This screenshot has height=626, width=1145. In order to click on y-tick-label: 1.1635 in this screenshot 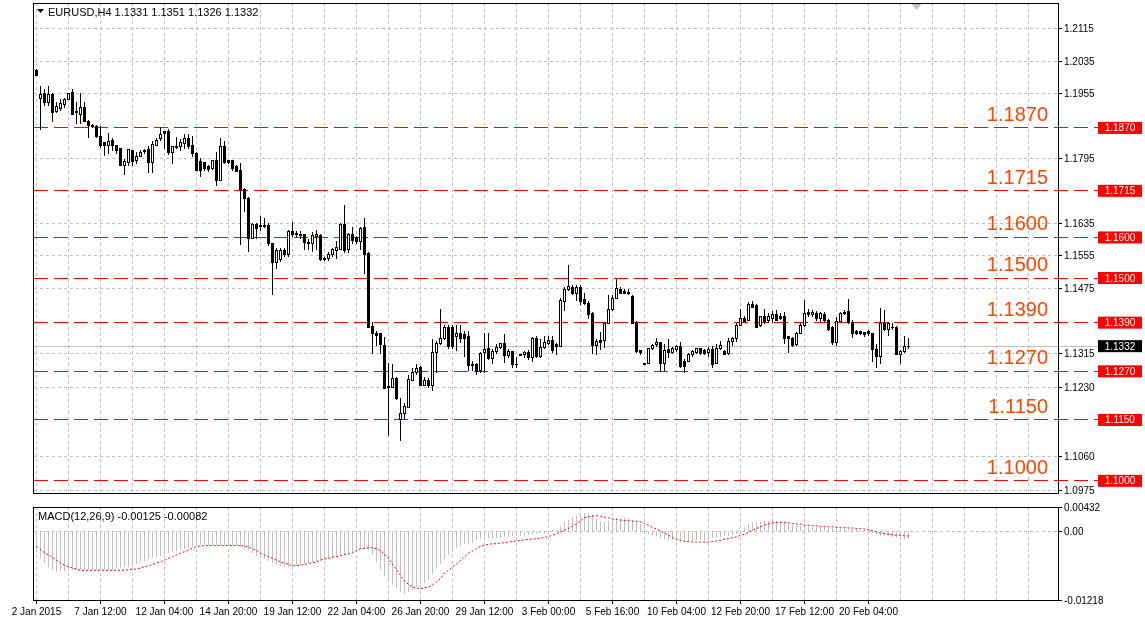, I will do `click(1080, 223)`.